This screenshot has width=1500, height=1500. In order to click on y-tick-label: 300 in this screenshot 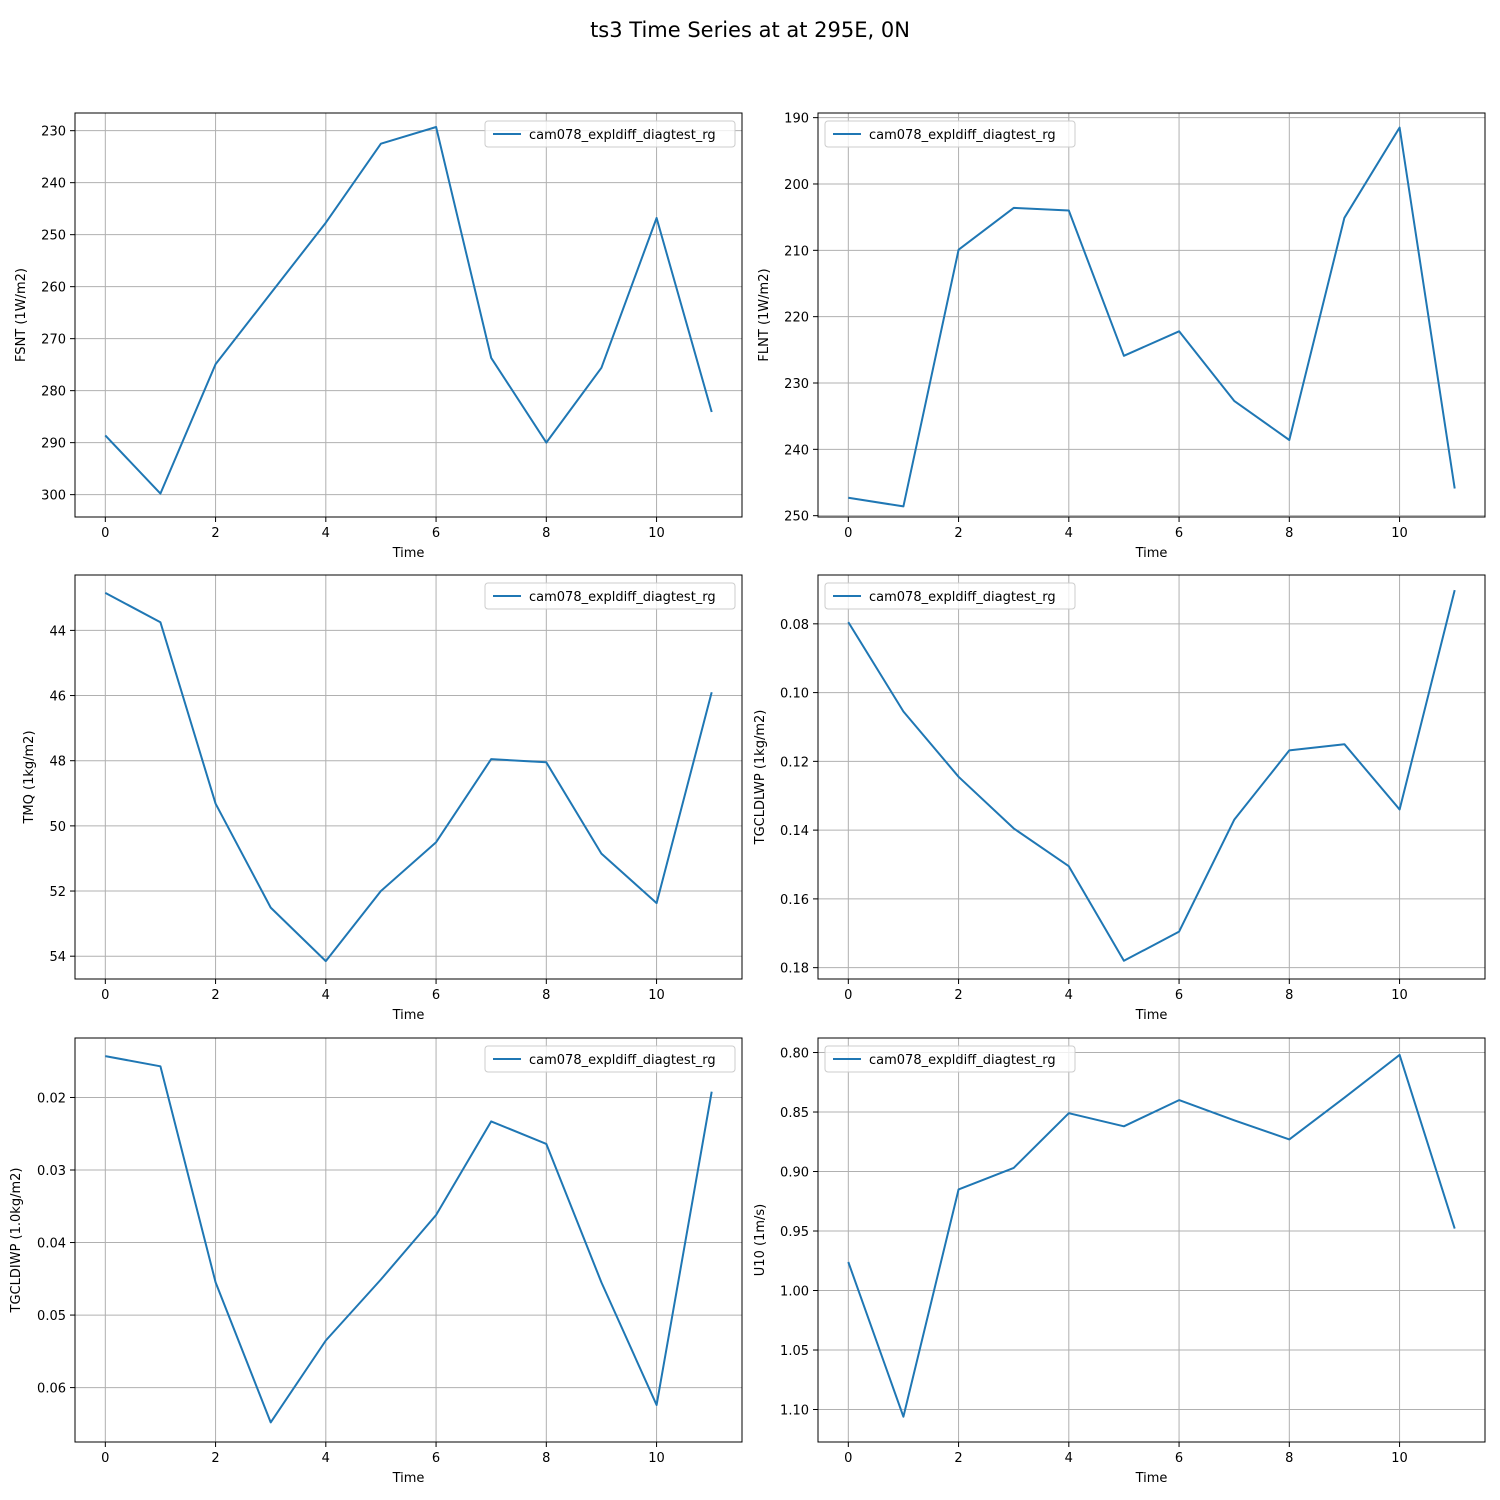, I will do `click(53, 496)`.